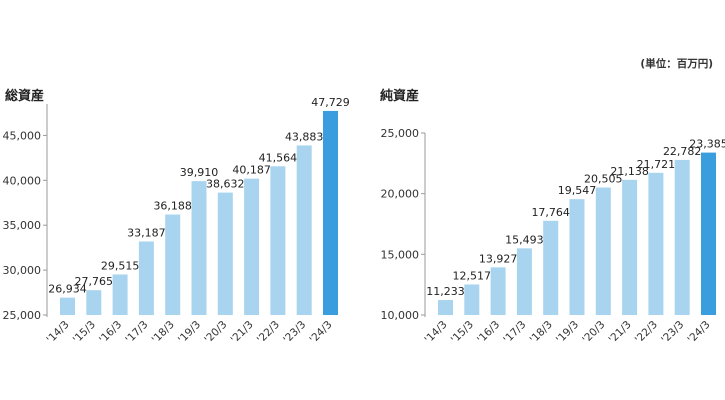 Image resolution: width=725 pixels, height=400 pixels. I want to click on chart-title: 総資産, so click(24, 96).